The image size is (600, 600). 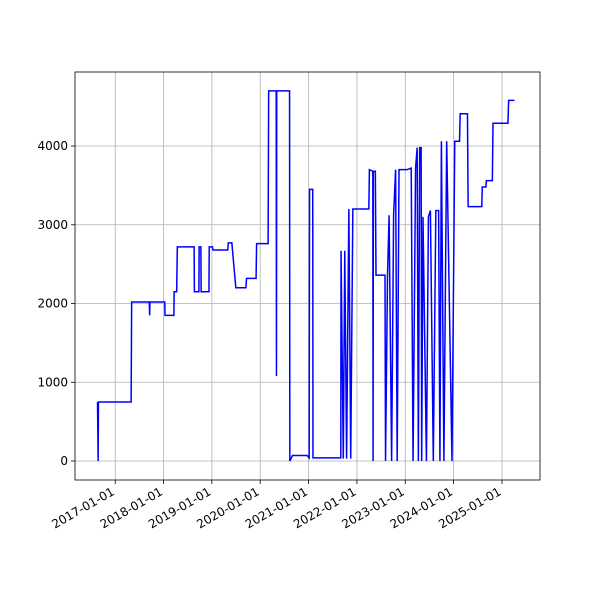 What do you see at coordinates (52, 382) in the screenshot?
I see `y-tick-label: 1000` at bounding box center [52, 382].